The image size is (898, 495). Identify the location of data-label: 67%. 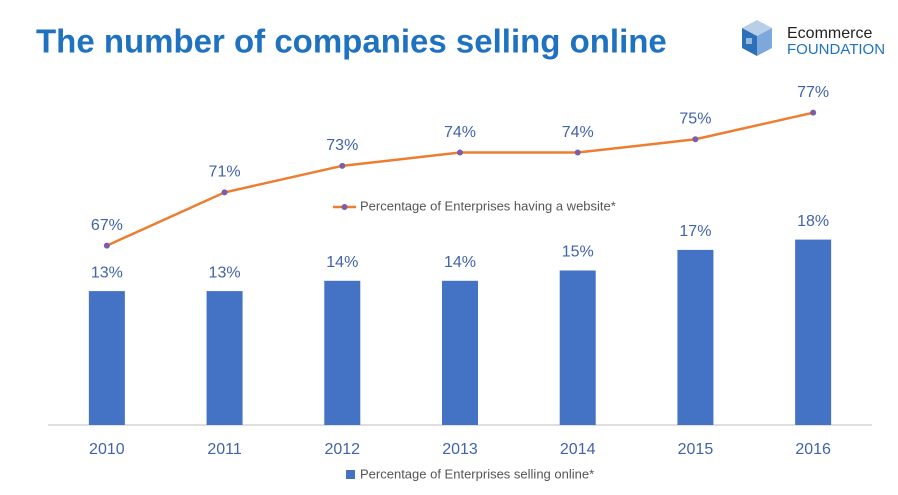
(107, 225).